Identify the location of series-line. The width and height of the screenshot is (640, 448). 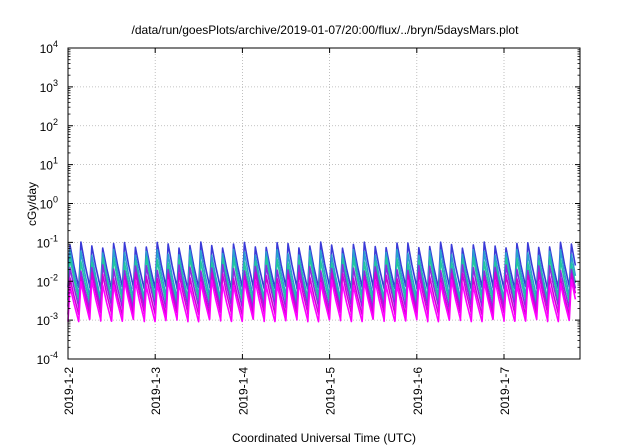
(322, 301).